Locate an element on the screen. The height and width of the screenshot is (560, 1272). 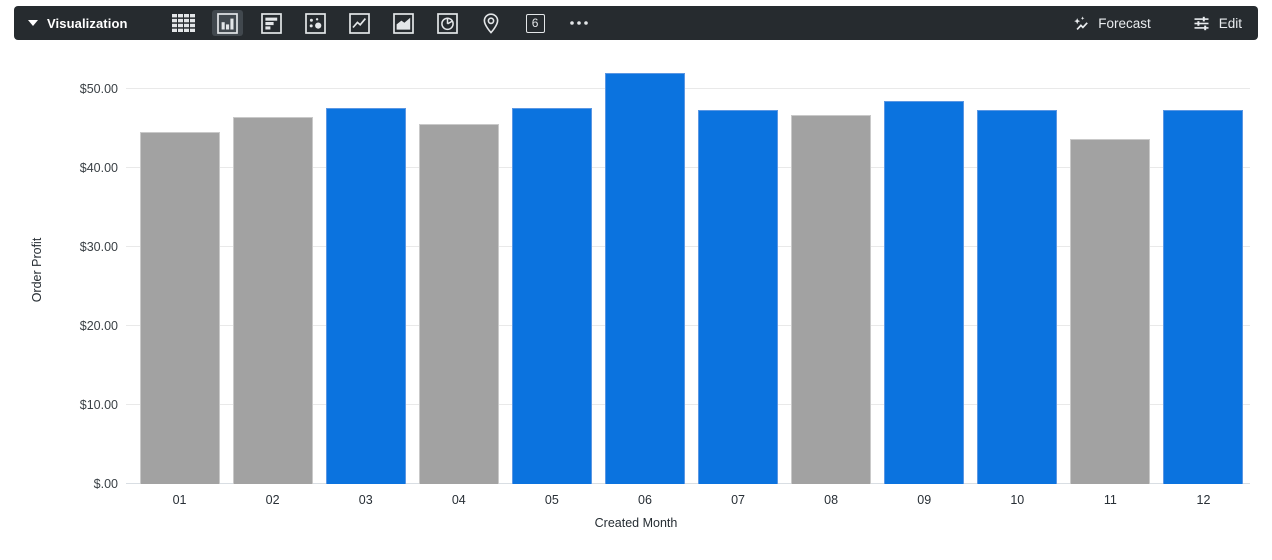
chart-type-picker: 6 is located at coordinates (381, 23).